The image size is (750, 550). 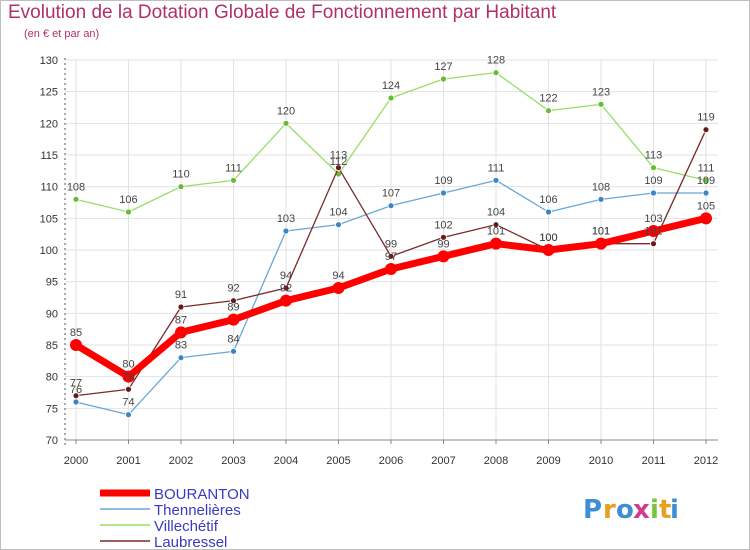 What do you see at coordinates (391, 461) in the screenshot?
I see `x-tick-label: 2006` at bounding box center [391, 461].